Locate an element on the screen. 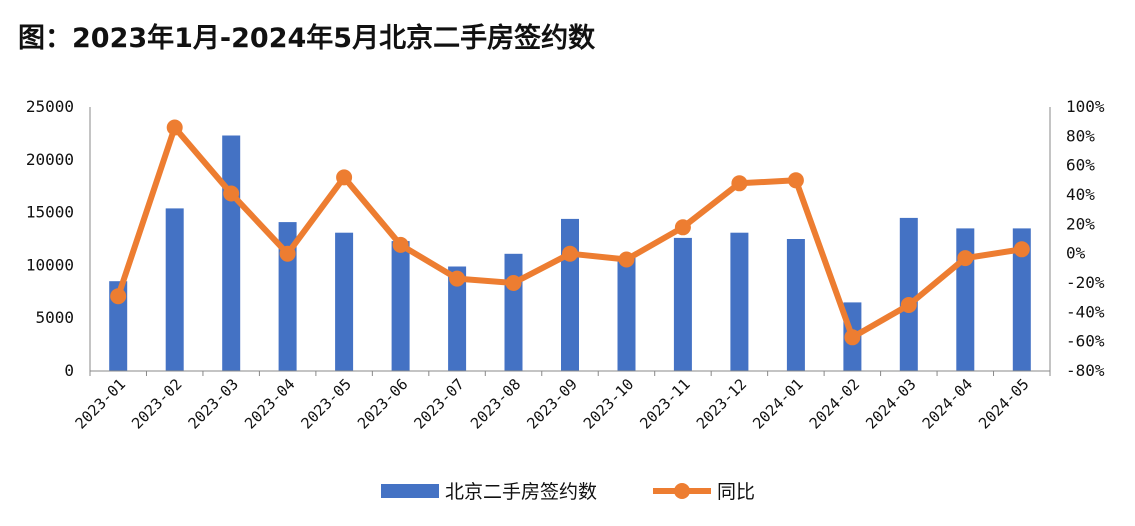  y-left-tick-label: 5000 is located at coordinates (54, 317).